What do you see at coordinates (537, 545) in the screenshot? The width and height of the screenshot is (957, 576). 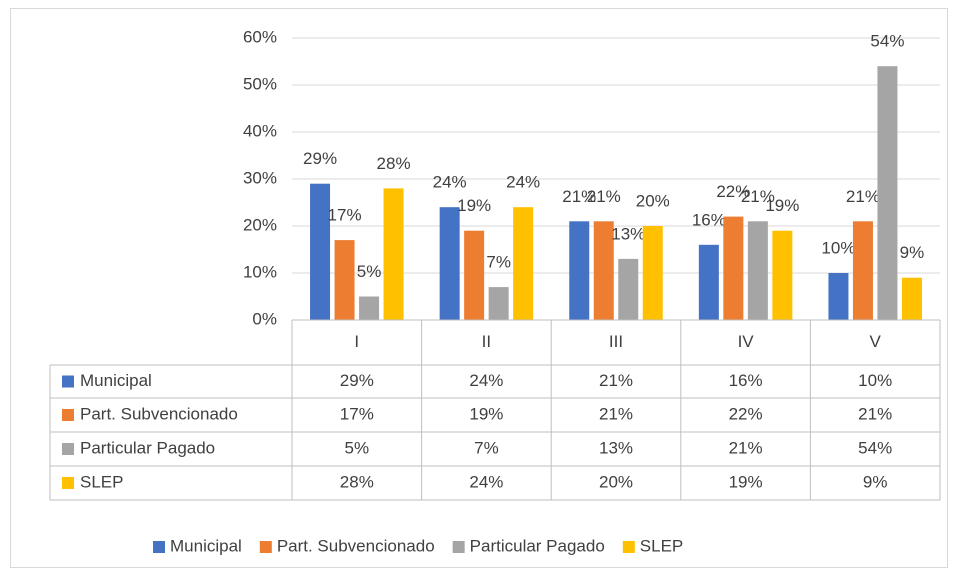 I see `legend-label: Particular Pagado` at bounding box center [537, 545].